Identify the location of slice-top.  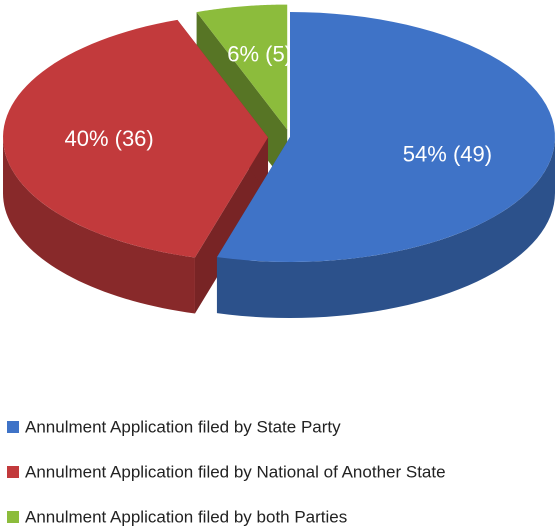
(242, 67).